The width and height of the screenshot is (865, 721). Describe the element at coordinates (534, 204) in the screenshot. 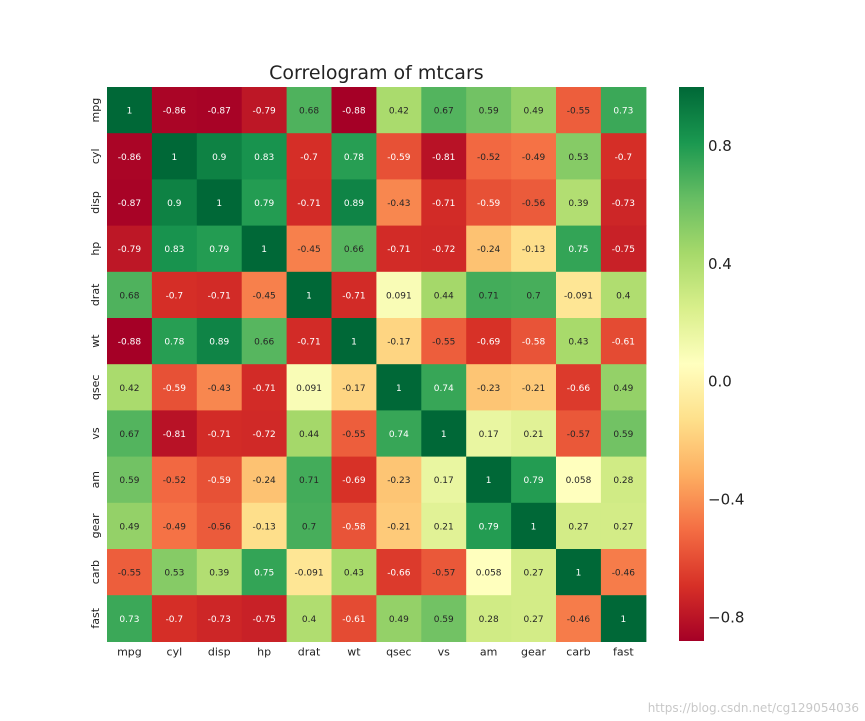

I see `cell-value-label: -0.56` at that location.